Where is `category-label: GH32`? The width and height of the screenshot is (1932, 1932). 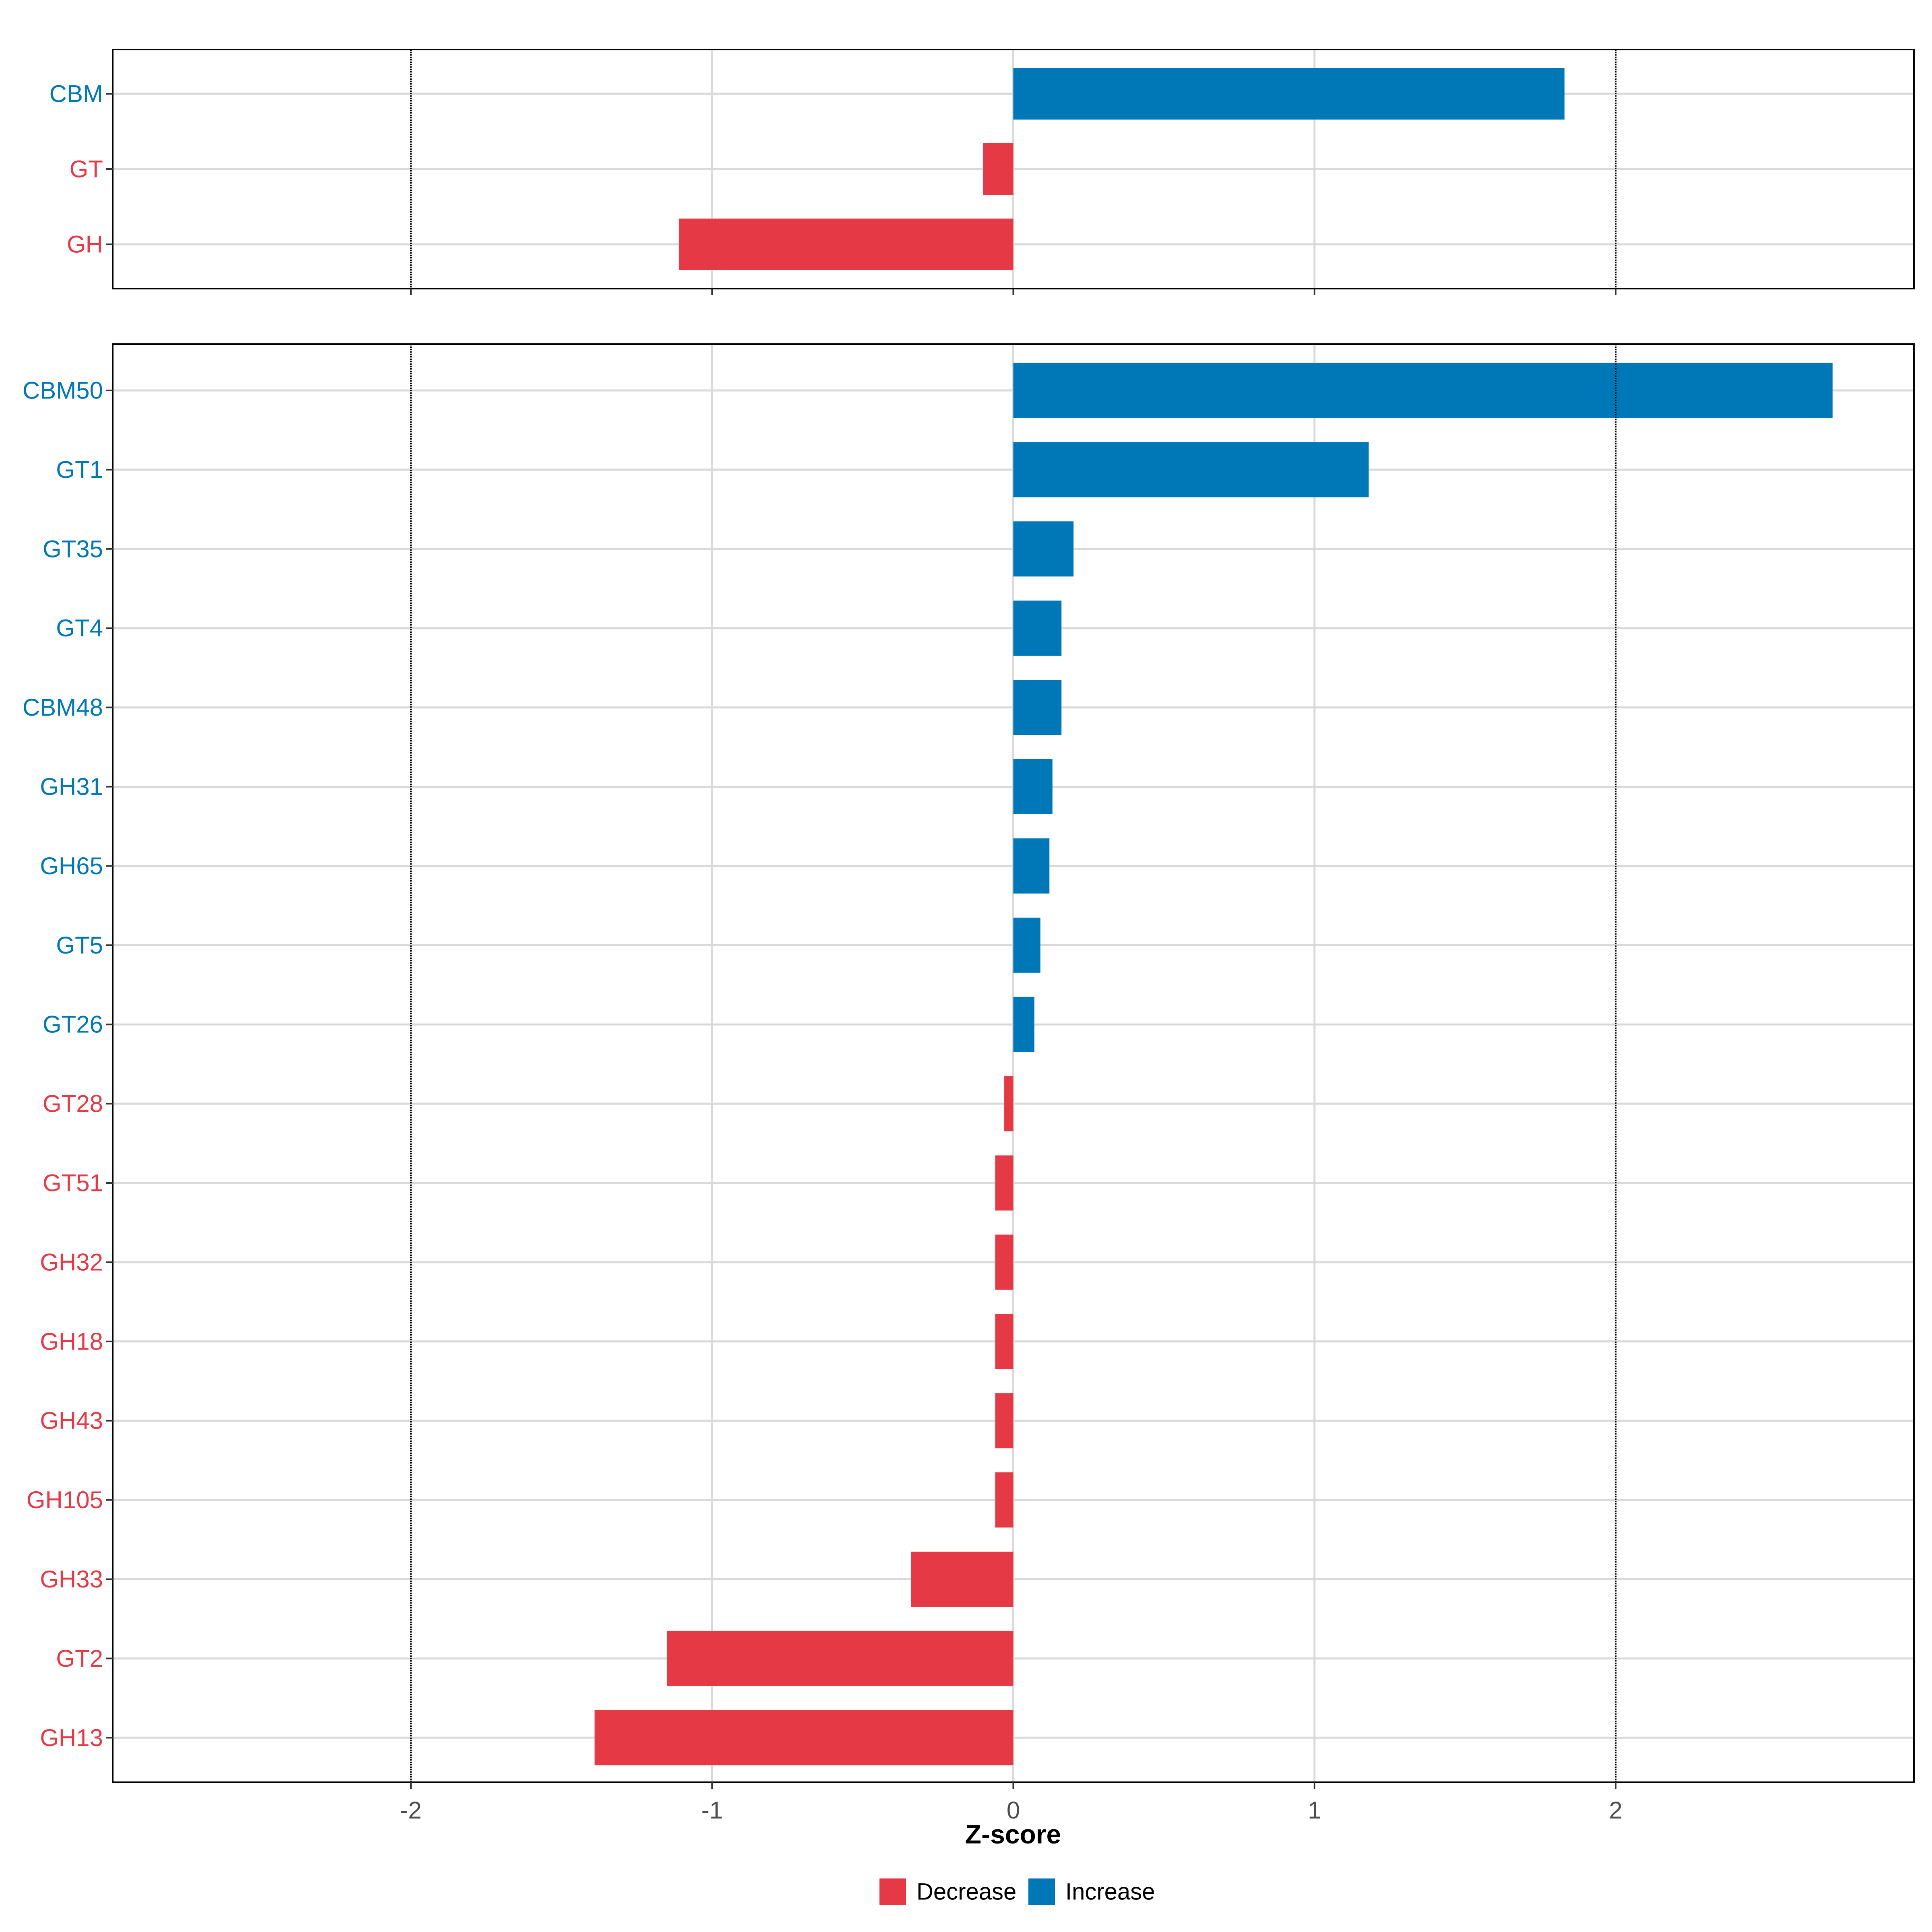
category-label: GH32 is located at coordinates (71, 1262).